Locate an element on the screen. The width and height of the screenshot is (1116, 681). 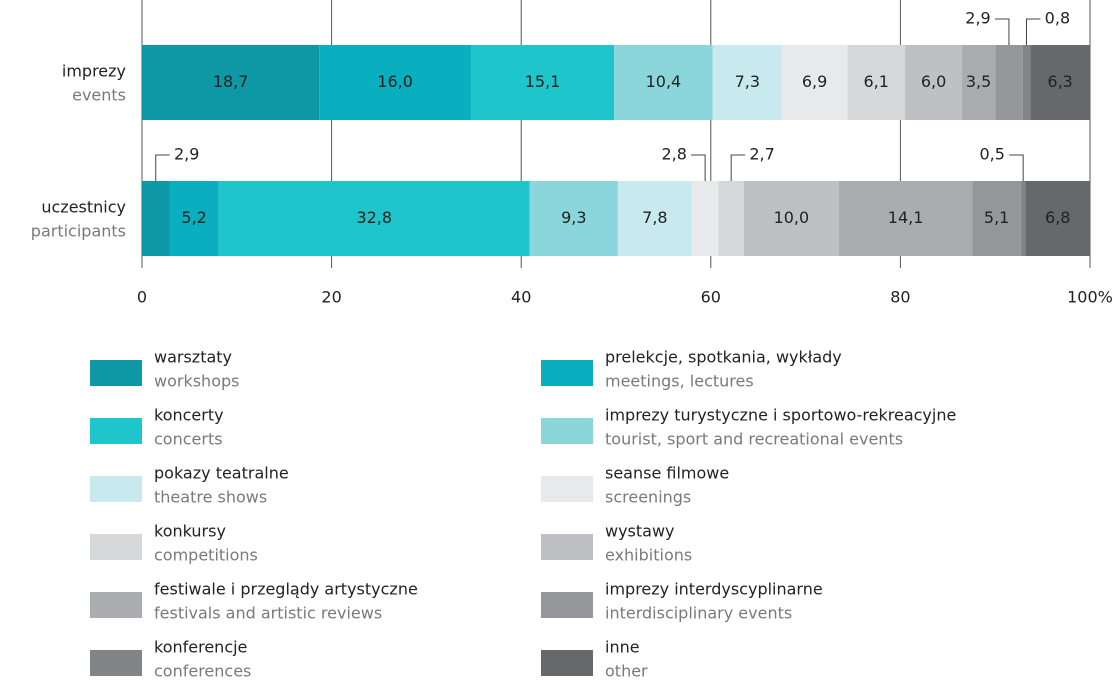
legend-label: festiwale i przeglądy artystyczne is located at coordinates (286, 589).